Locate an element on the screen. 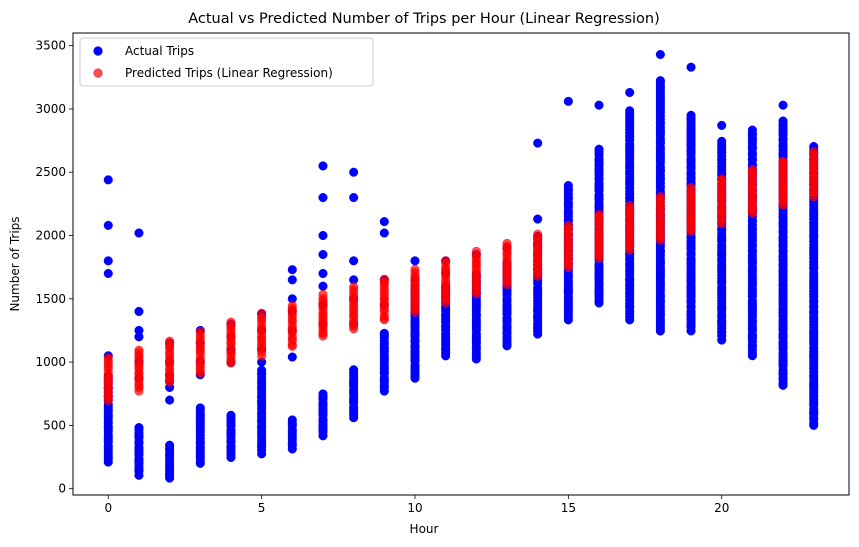 Image resolution: width=859 pixels, height=547 pixels. y-axis-label: Number of Trips is located at coordinates (15, 263).